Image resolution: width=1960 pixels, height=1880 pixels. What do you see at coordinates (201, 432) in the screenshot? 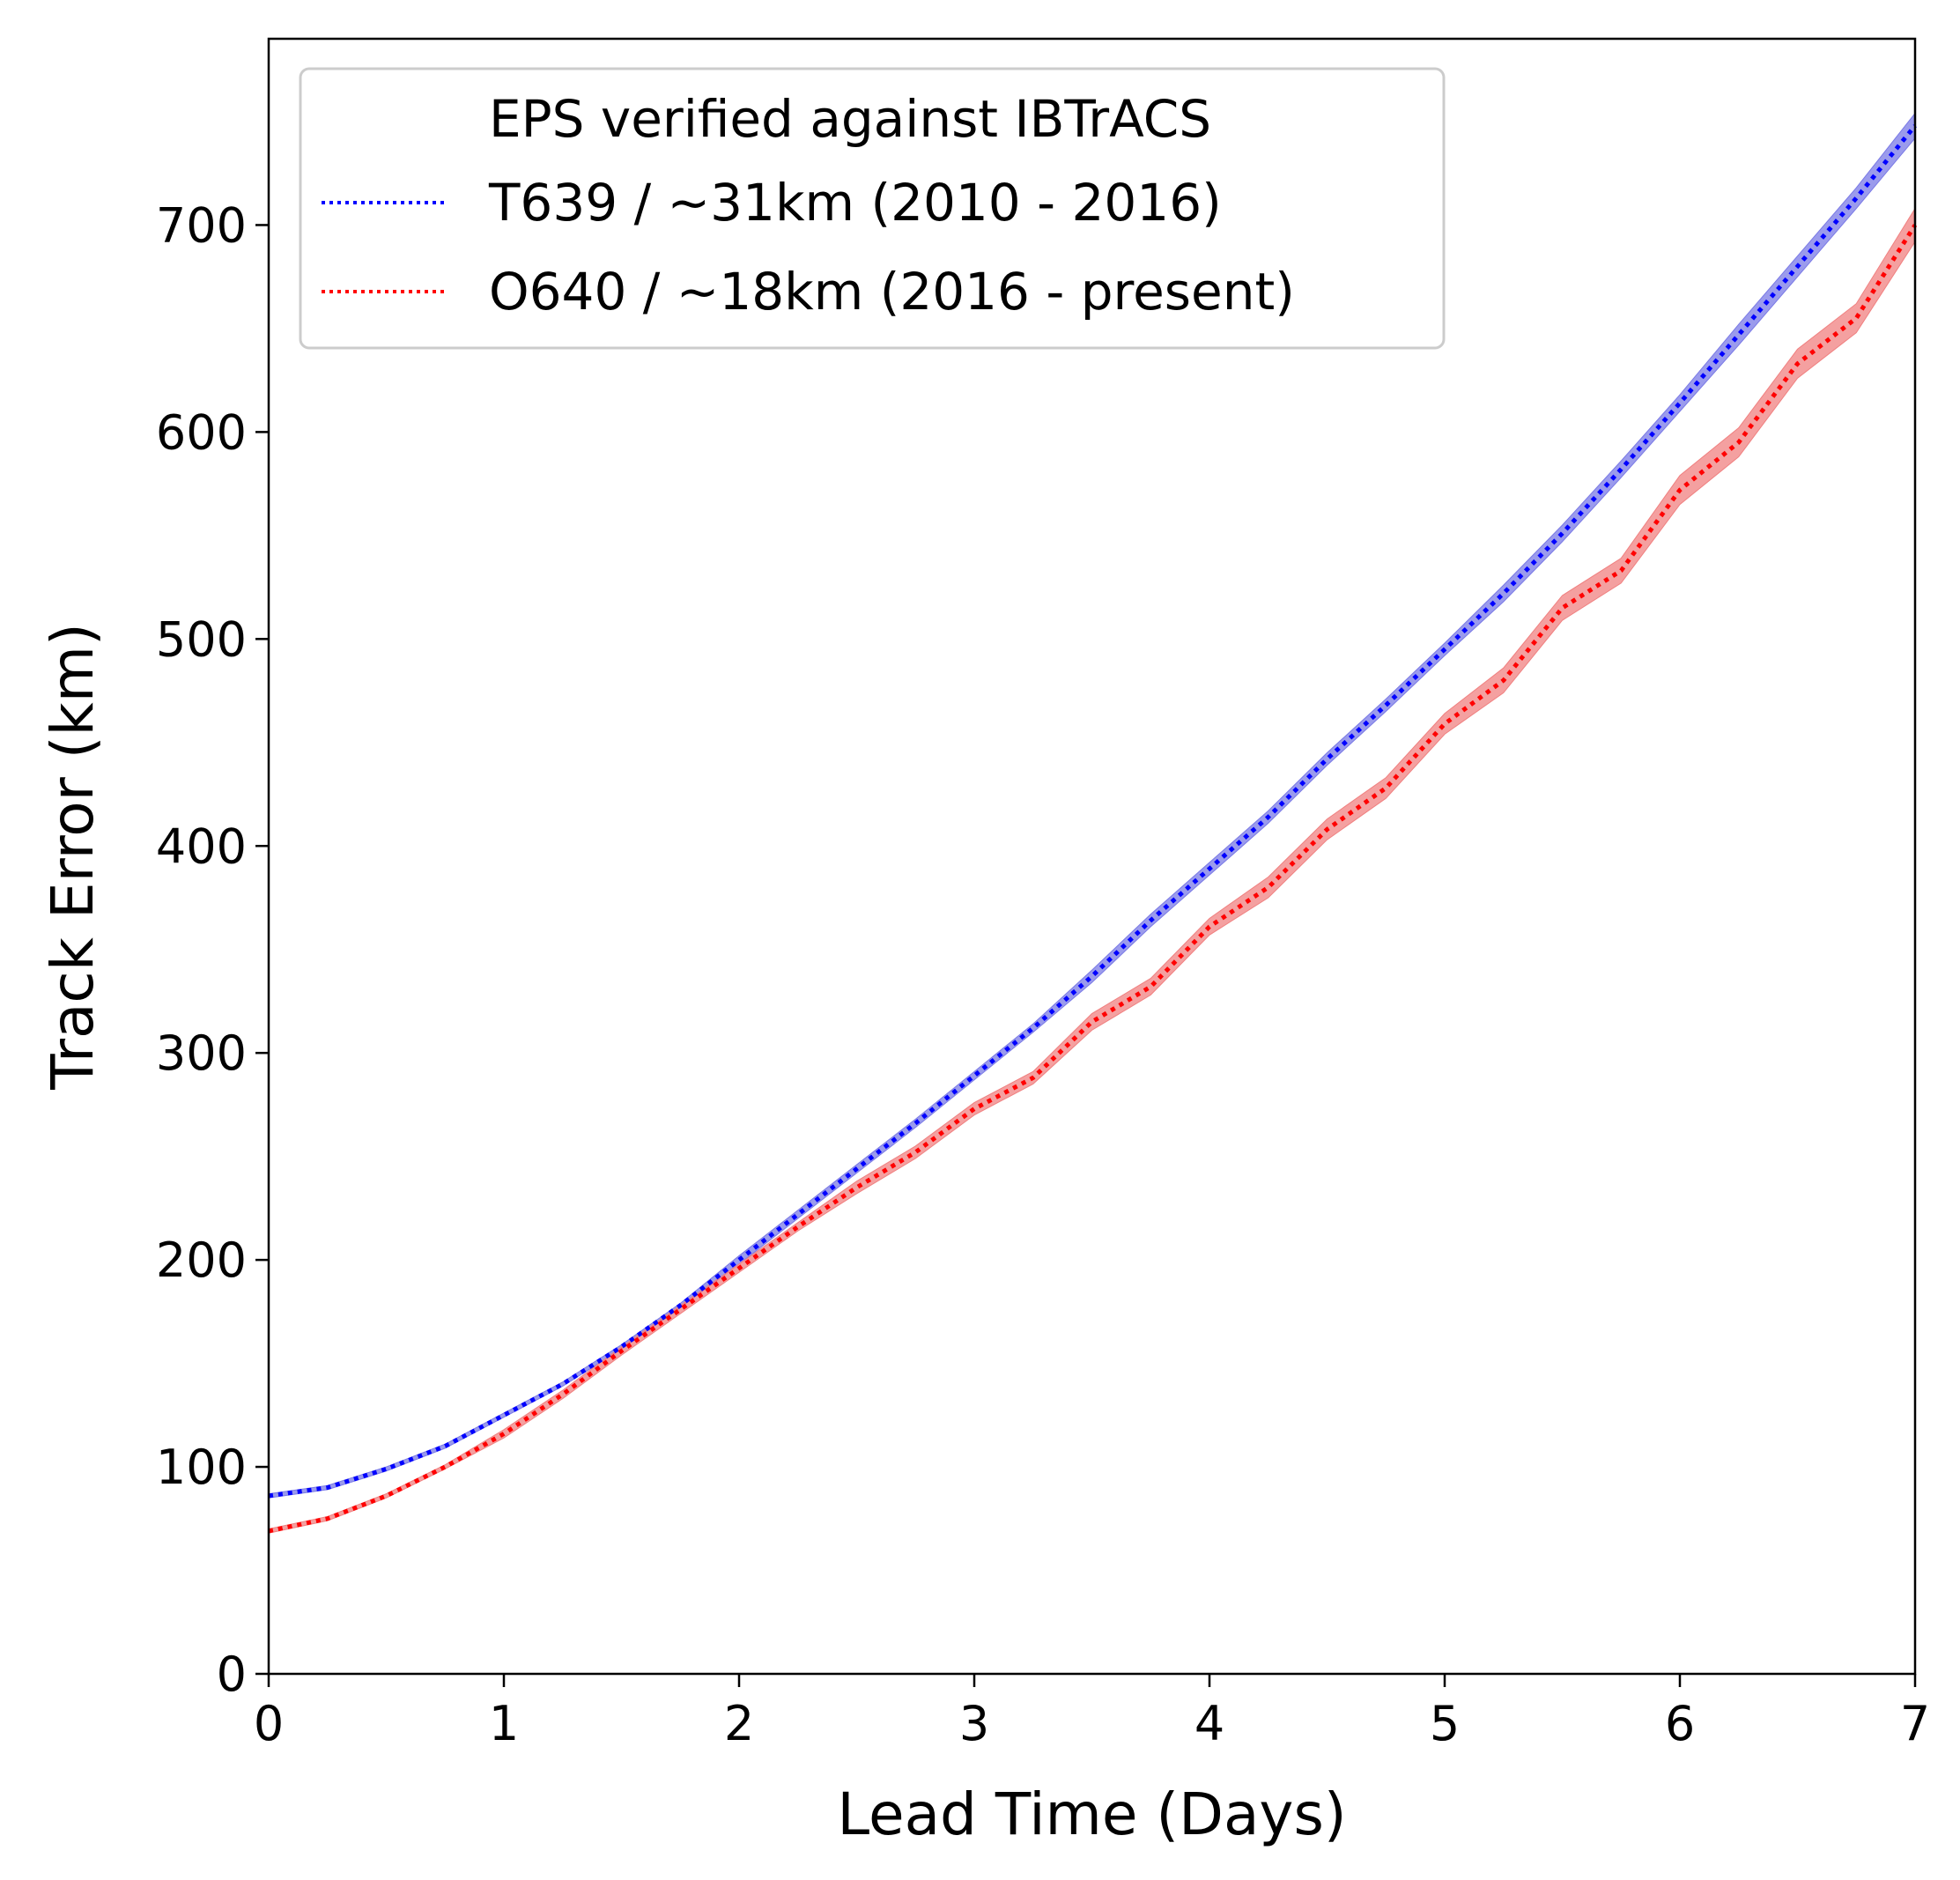
I see `y-tick-label: 600` at bounding box center [201, 432].